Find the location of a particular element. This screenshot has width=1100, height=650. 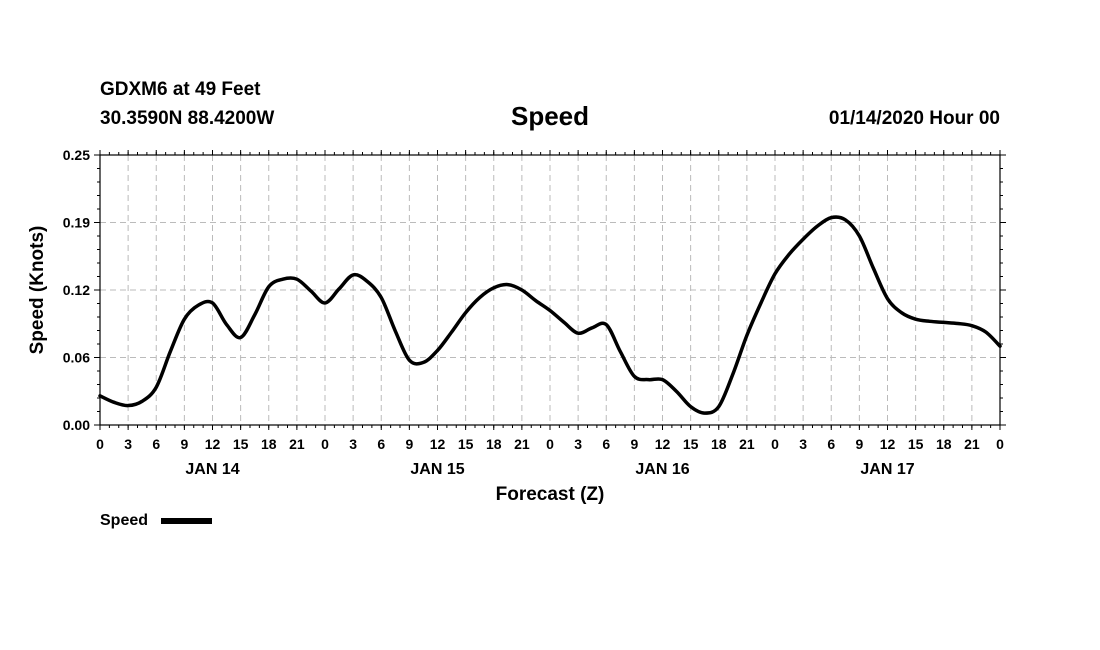

y-tick-label: 0.12 is located at coordinates (76, 290).